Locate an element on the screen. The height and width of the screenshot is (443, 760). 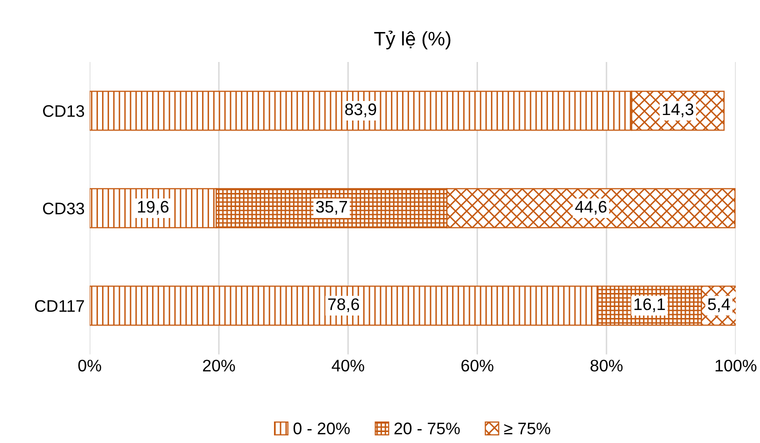
x-tick-label: 60% is located at coordinates (477, 366).